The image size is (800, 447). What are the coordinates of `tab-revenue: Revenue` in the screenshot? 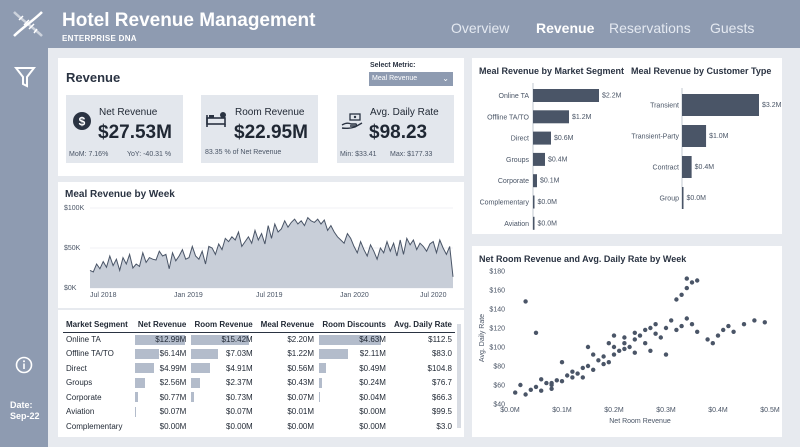 It's located at (565, 28).